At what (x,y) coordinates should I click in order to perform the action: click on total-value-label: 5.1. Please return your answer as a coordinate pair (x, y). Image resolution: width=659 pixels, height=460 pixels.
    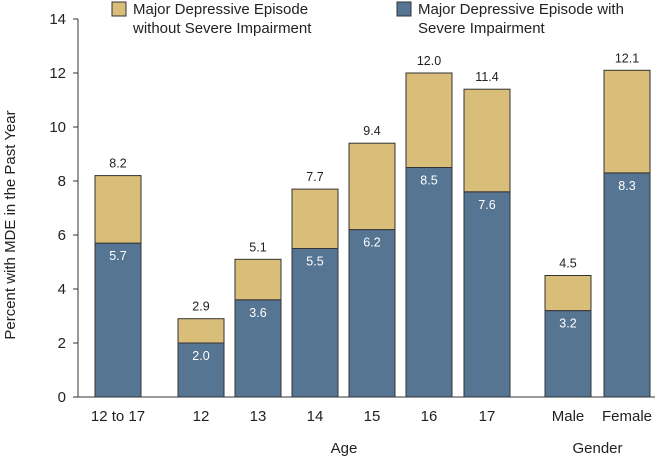
    Looking at the image, I should click on (257, 247).